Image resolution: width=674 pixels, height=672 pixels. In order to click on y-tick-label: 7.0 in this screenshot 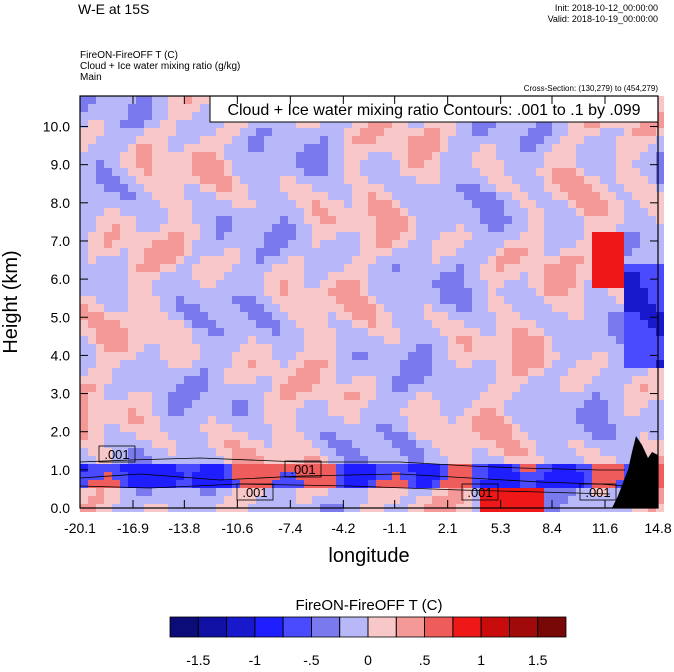, I will do `click(61, 241)`.